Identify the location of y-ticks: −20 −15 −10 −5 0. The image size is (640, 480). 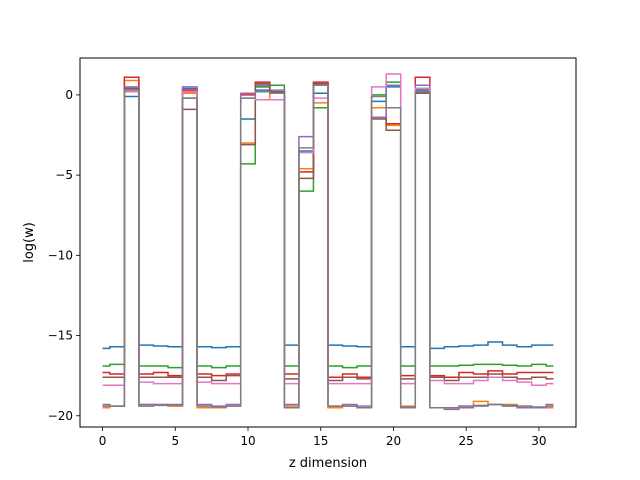
(64, 255).